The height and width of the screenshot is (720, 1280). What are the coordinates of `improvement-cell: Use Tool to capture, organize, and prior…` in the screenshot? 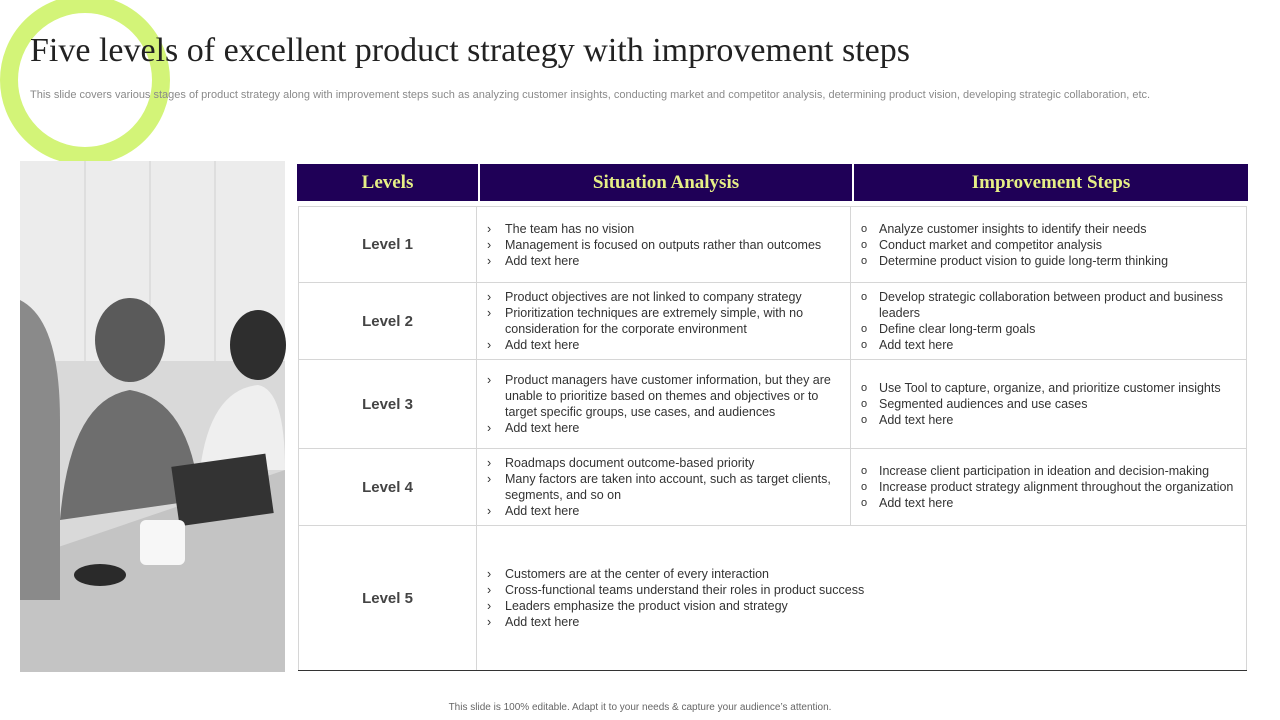 It's located at (1049, 404).